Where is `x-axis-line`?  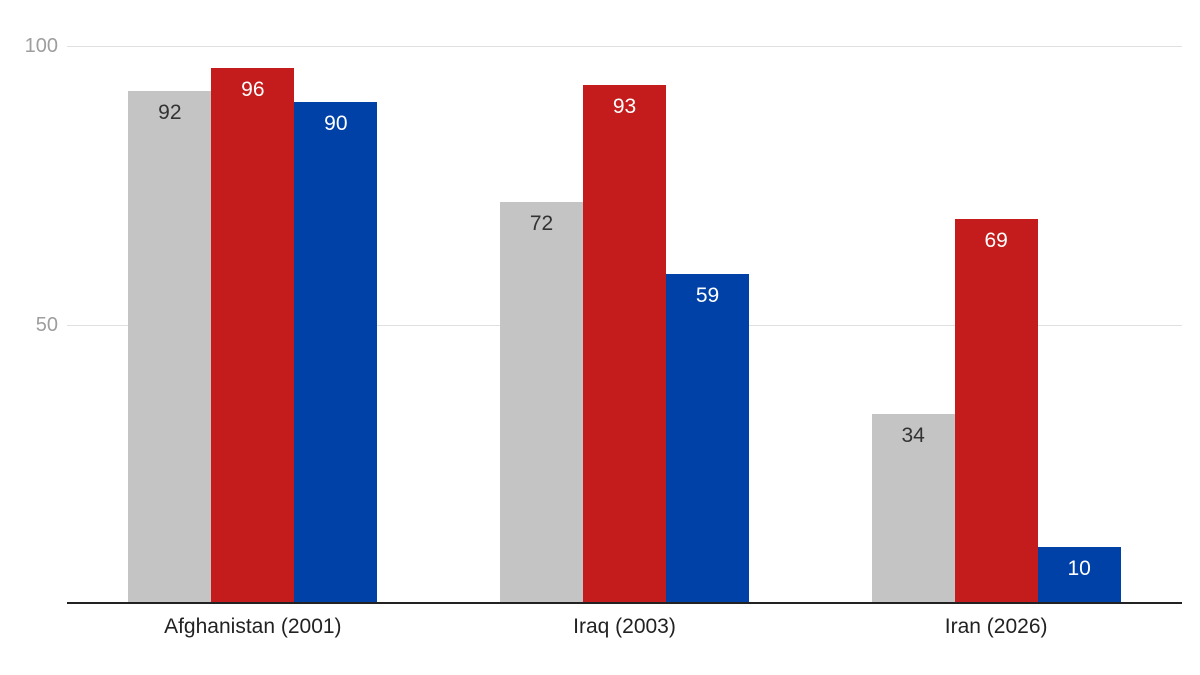 x-axis-line is located at coordinates (624, 603).